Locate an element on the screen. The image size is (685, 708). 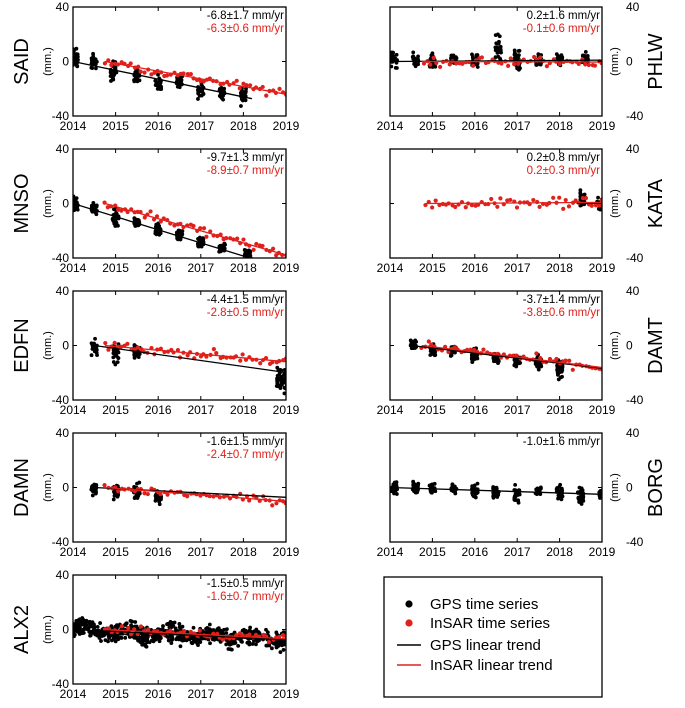
gps-trend-line is located at coordinates (161, 230).